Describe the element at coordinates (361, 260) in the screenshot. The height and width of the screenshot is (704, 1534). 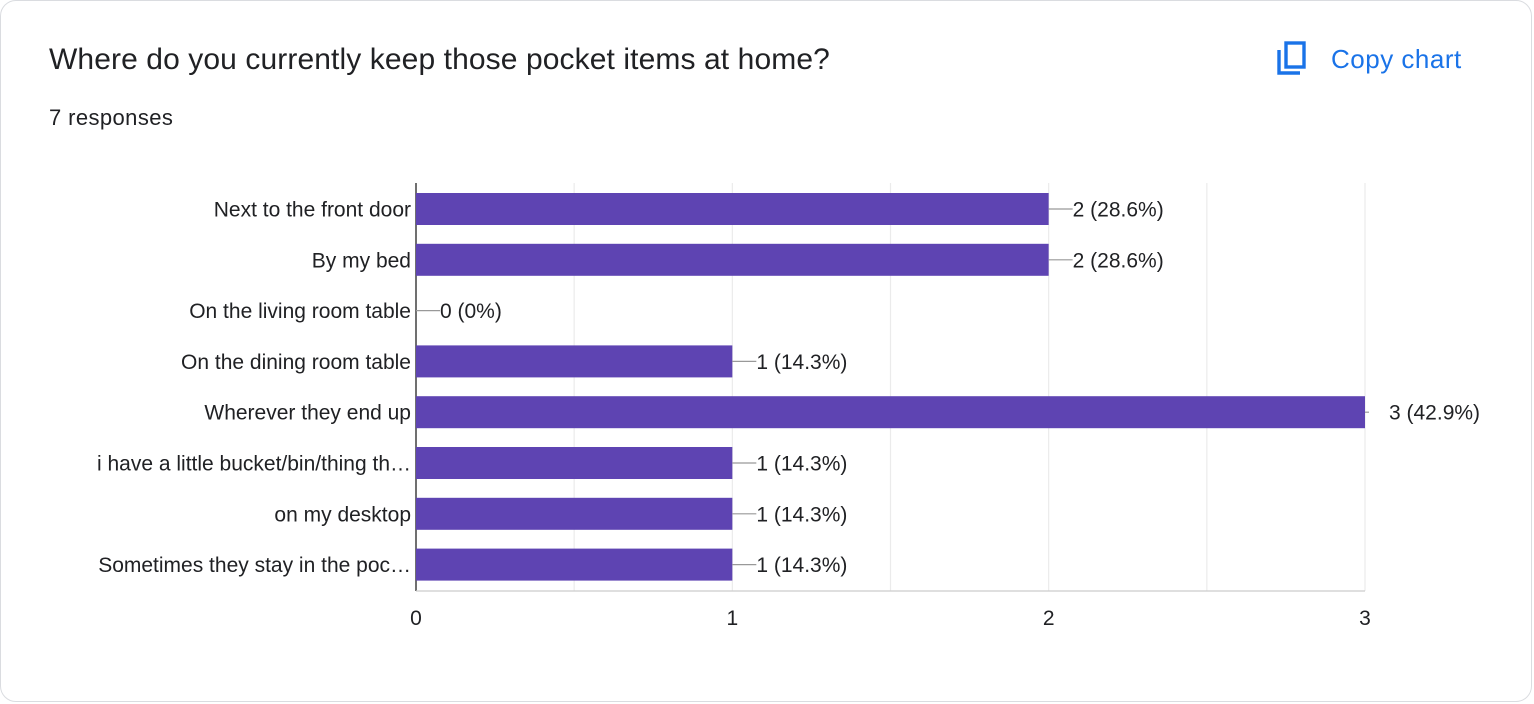
I see `category-label: By my bed` at that location.